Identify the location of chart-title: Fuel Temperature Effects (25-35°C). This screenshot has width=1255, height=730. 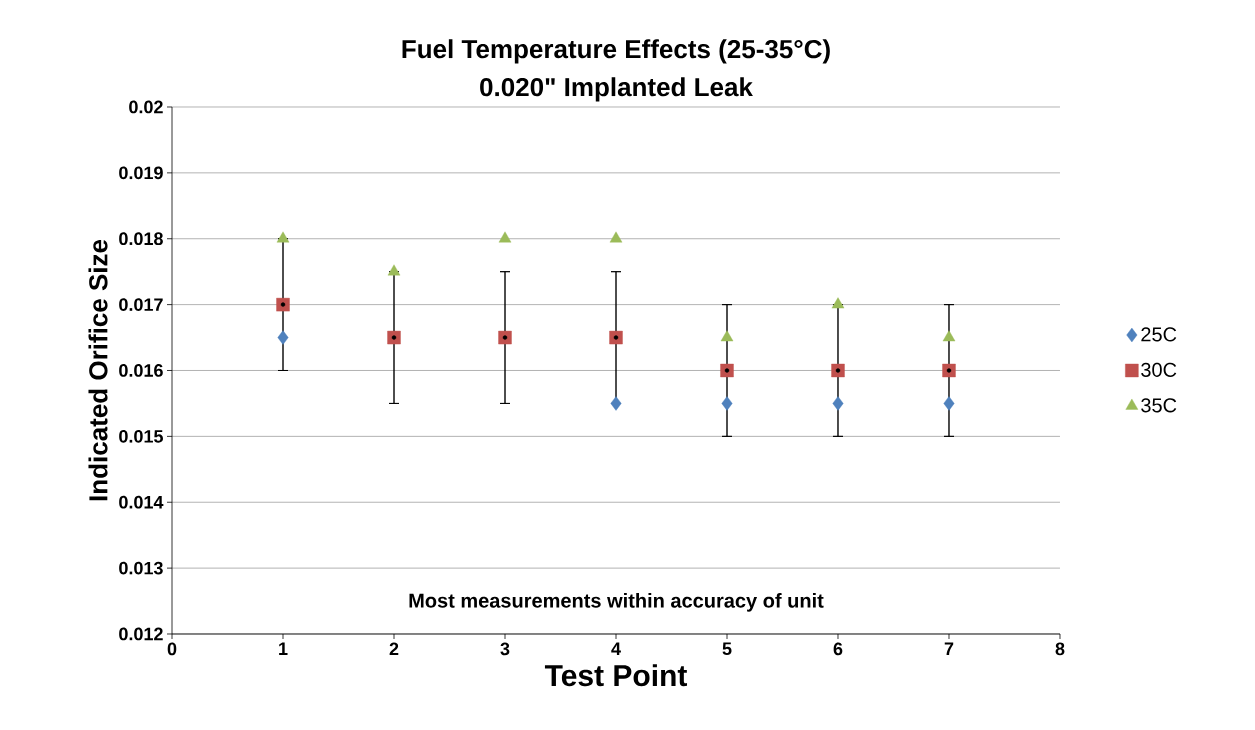
(616, 51).